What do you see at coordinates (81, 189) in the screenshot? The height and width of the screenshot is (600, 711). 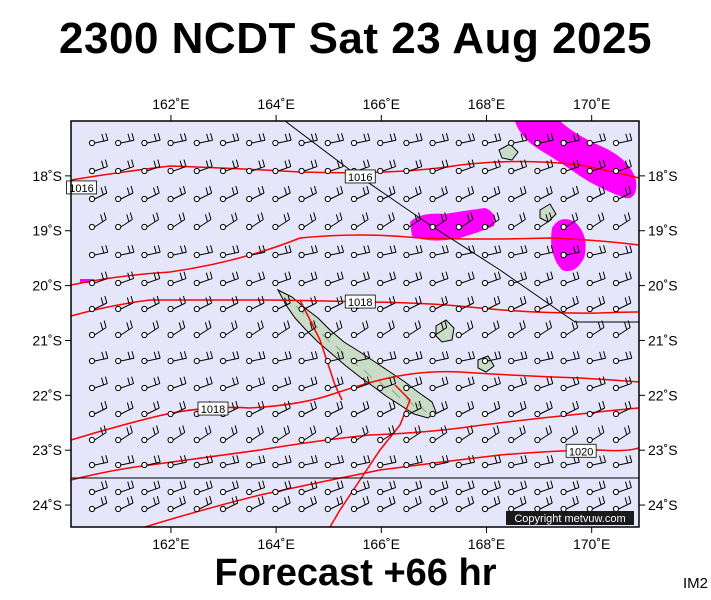 I see `svg-text: 1016` at bounding box center [81, 189].